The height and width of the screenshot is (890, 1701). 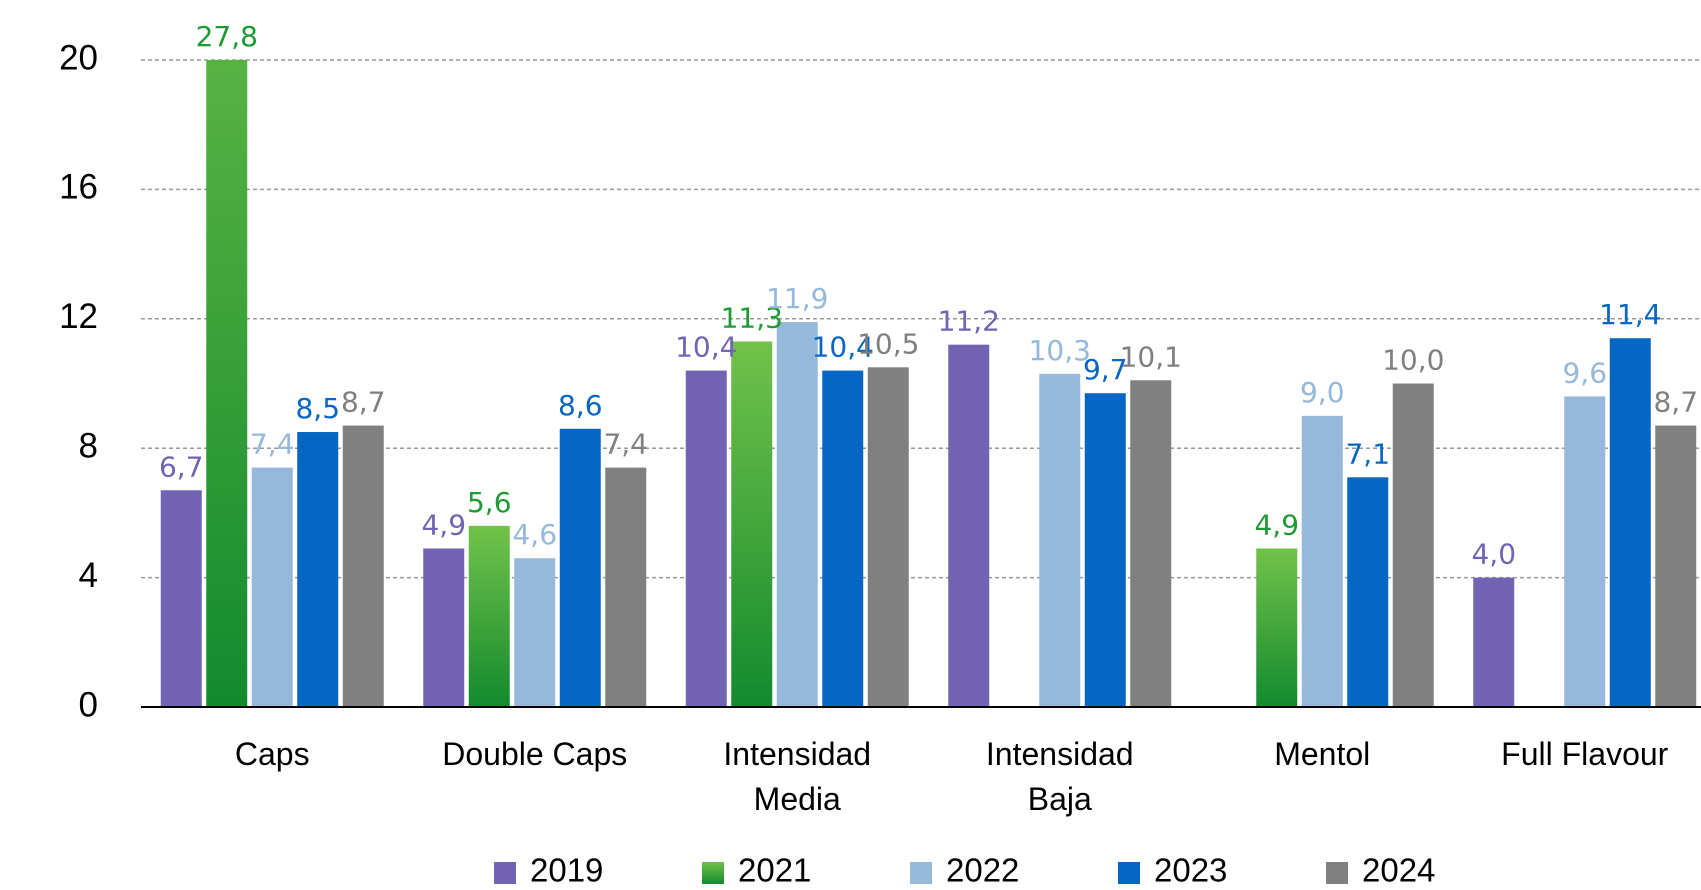 I want to click on value-label: 4,0, so click(x=1493, y=554).